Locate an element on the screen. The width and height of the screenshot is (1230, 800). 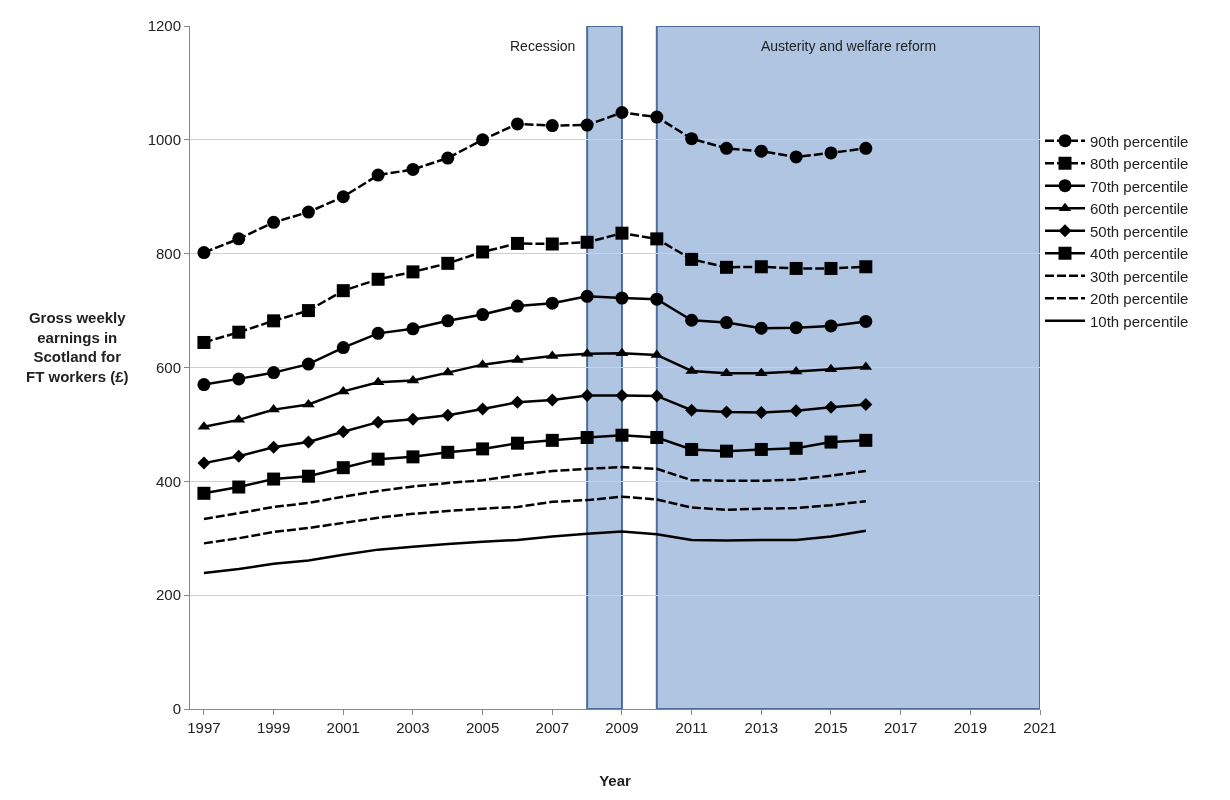
y-tick-label: 800 is located at coordinates (168, 253).